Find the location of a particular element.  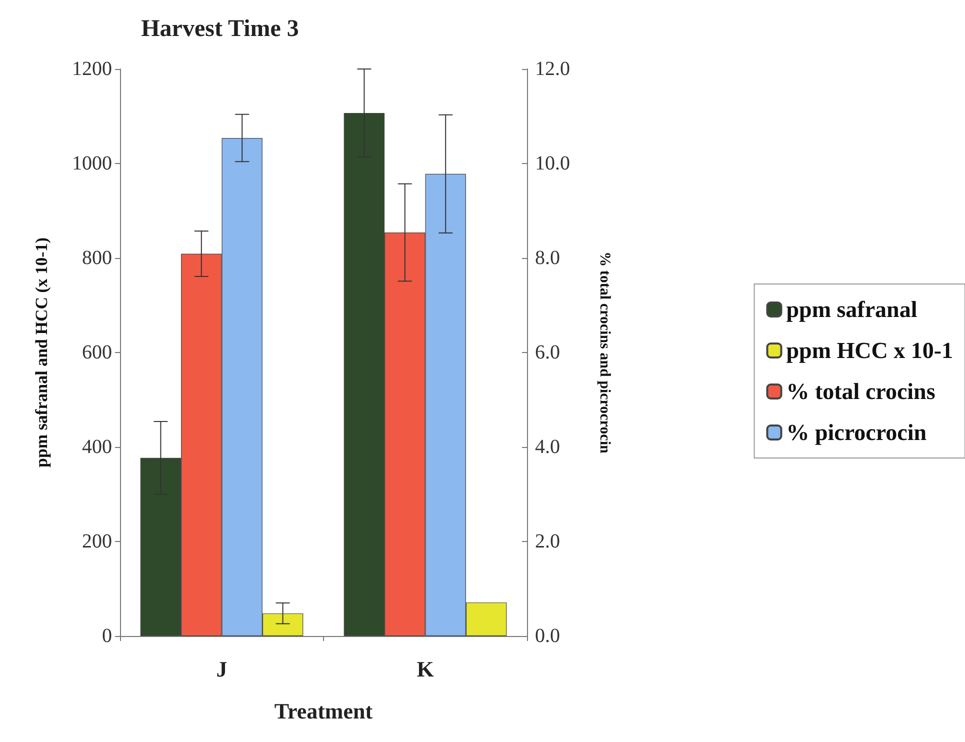

legend-label: % picrocrocin is located at coordinates (856, 432).